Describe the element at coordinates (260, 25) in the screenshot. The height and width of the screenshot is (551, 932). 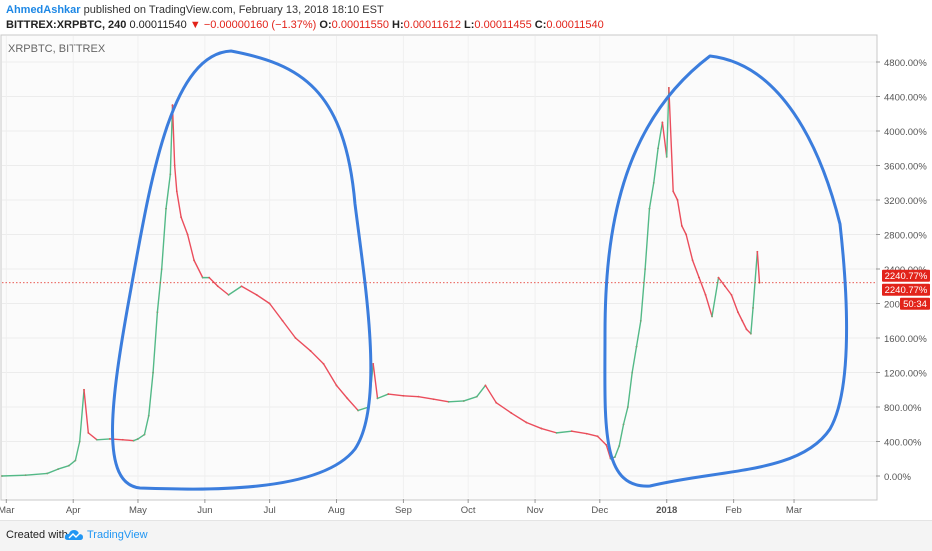
I see `price-change: −0.00000160 (−1.37%)` at that location.